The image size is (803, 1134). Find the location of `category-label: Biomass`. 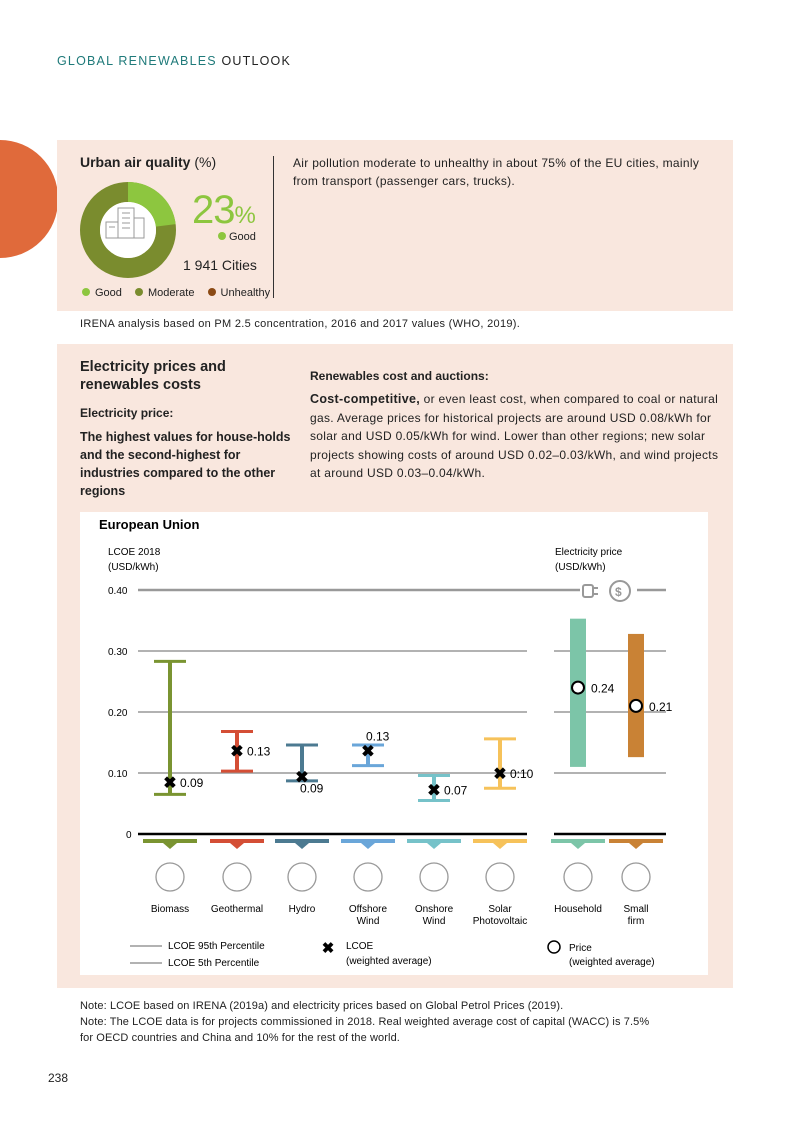

category-label: Biomass is located at coordinates (170, 909).